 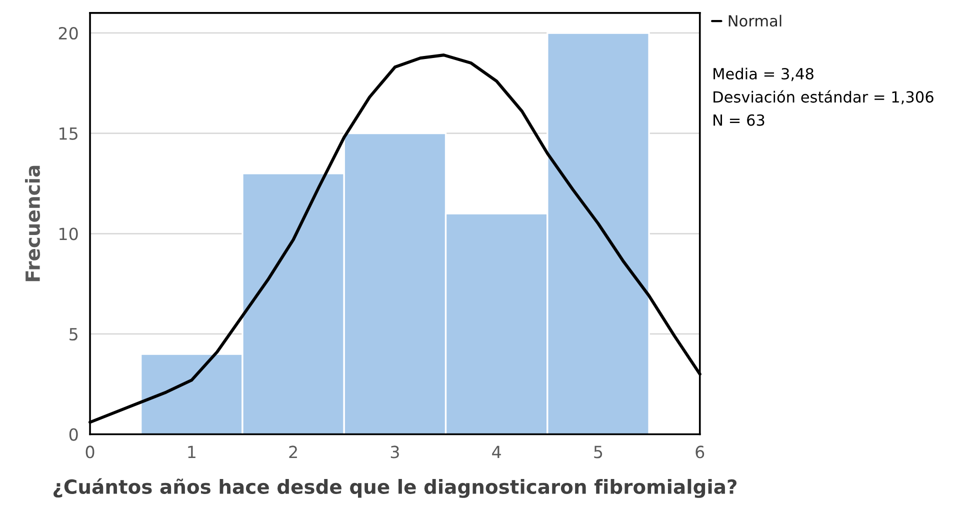 What do you see at coordinates (74, 334) in the screenshot?
I see `y-tick-label: 5` at bounding box center [74, 334].